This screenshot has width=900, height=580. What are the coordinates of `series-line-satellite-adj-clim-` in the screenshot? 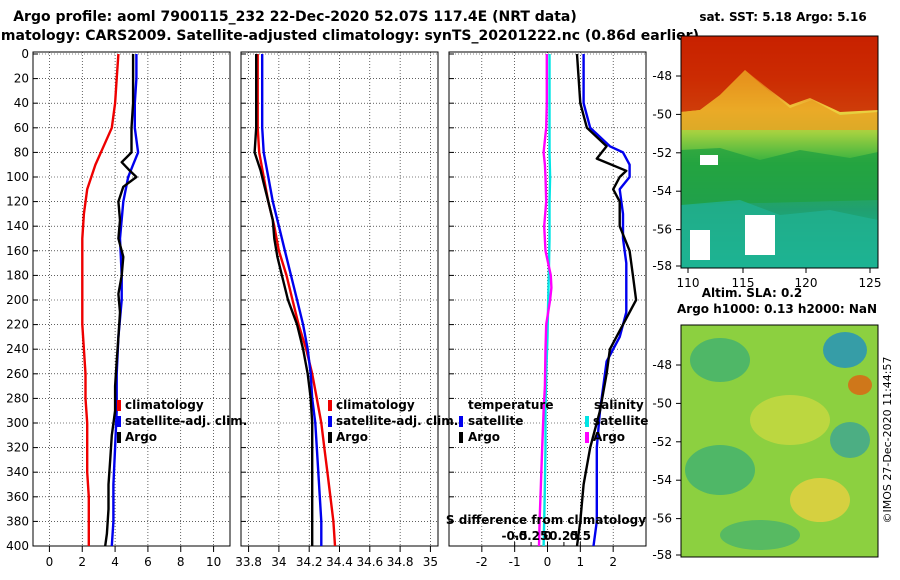 It's located at (292, 300).